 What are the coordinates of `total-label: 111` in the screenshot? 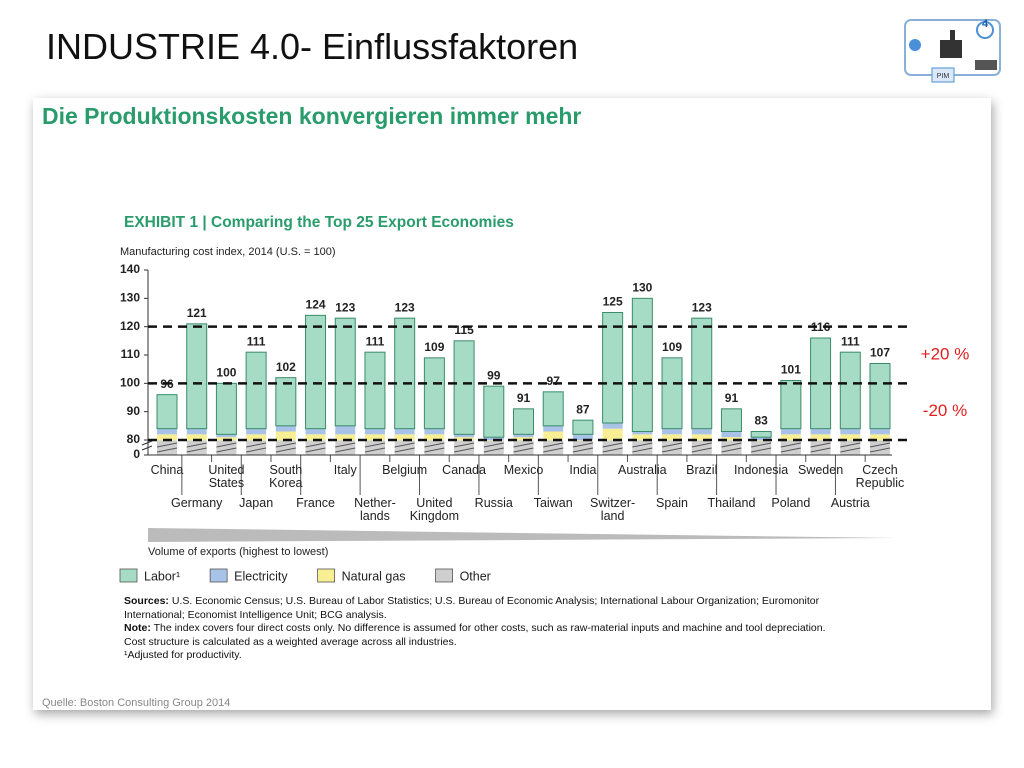 It's located at (850, 341).